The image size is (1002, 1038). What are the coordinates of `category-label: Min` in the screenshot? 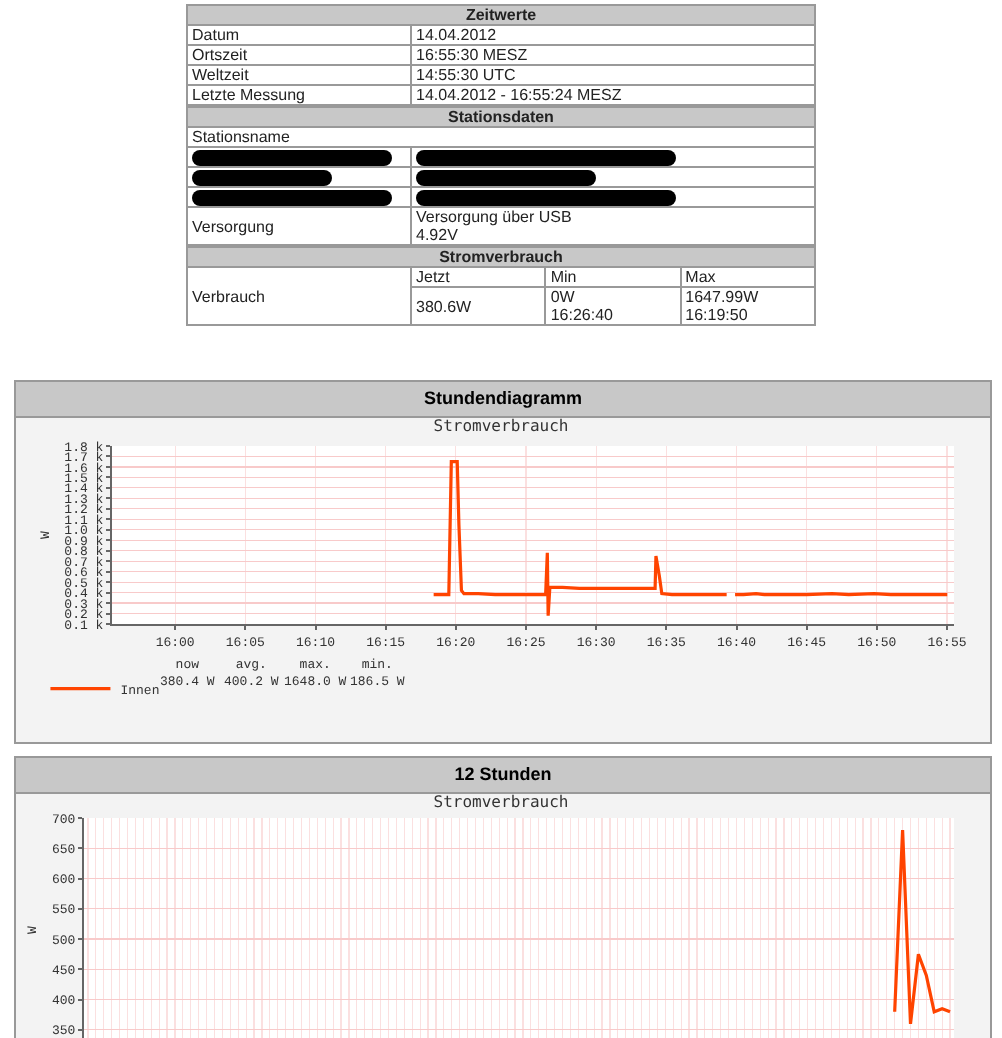 It's located at (613, 277).